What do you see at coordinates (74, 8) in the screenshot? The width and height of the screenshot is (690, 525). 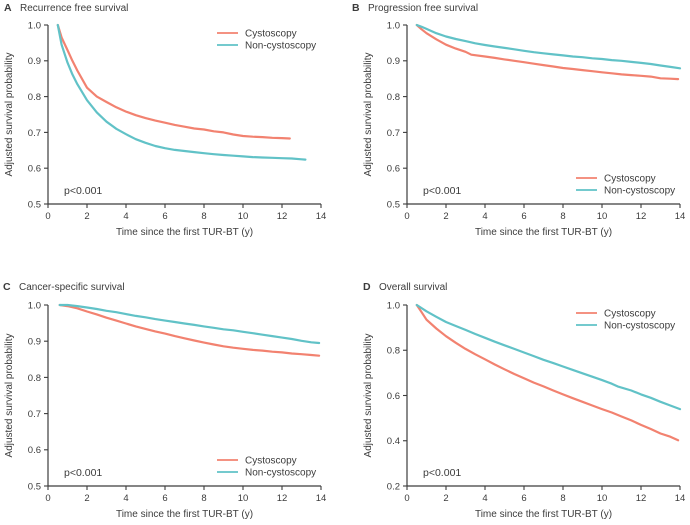 I see `panel-title: Recurrence free survival` at bounding box center [74, 8].